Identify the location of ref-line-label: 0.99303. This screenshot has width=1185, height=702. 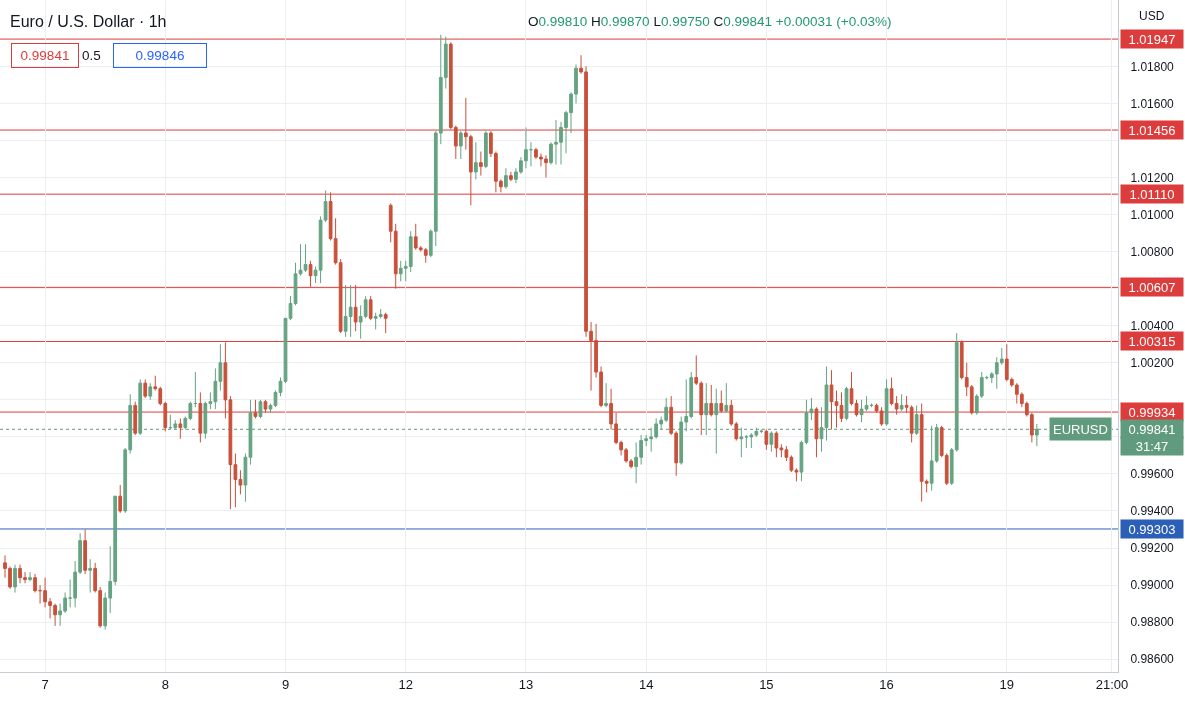
(1152, 529).